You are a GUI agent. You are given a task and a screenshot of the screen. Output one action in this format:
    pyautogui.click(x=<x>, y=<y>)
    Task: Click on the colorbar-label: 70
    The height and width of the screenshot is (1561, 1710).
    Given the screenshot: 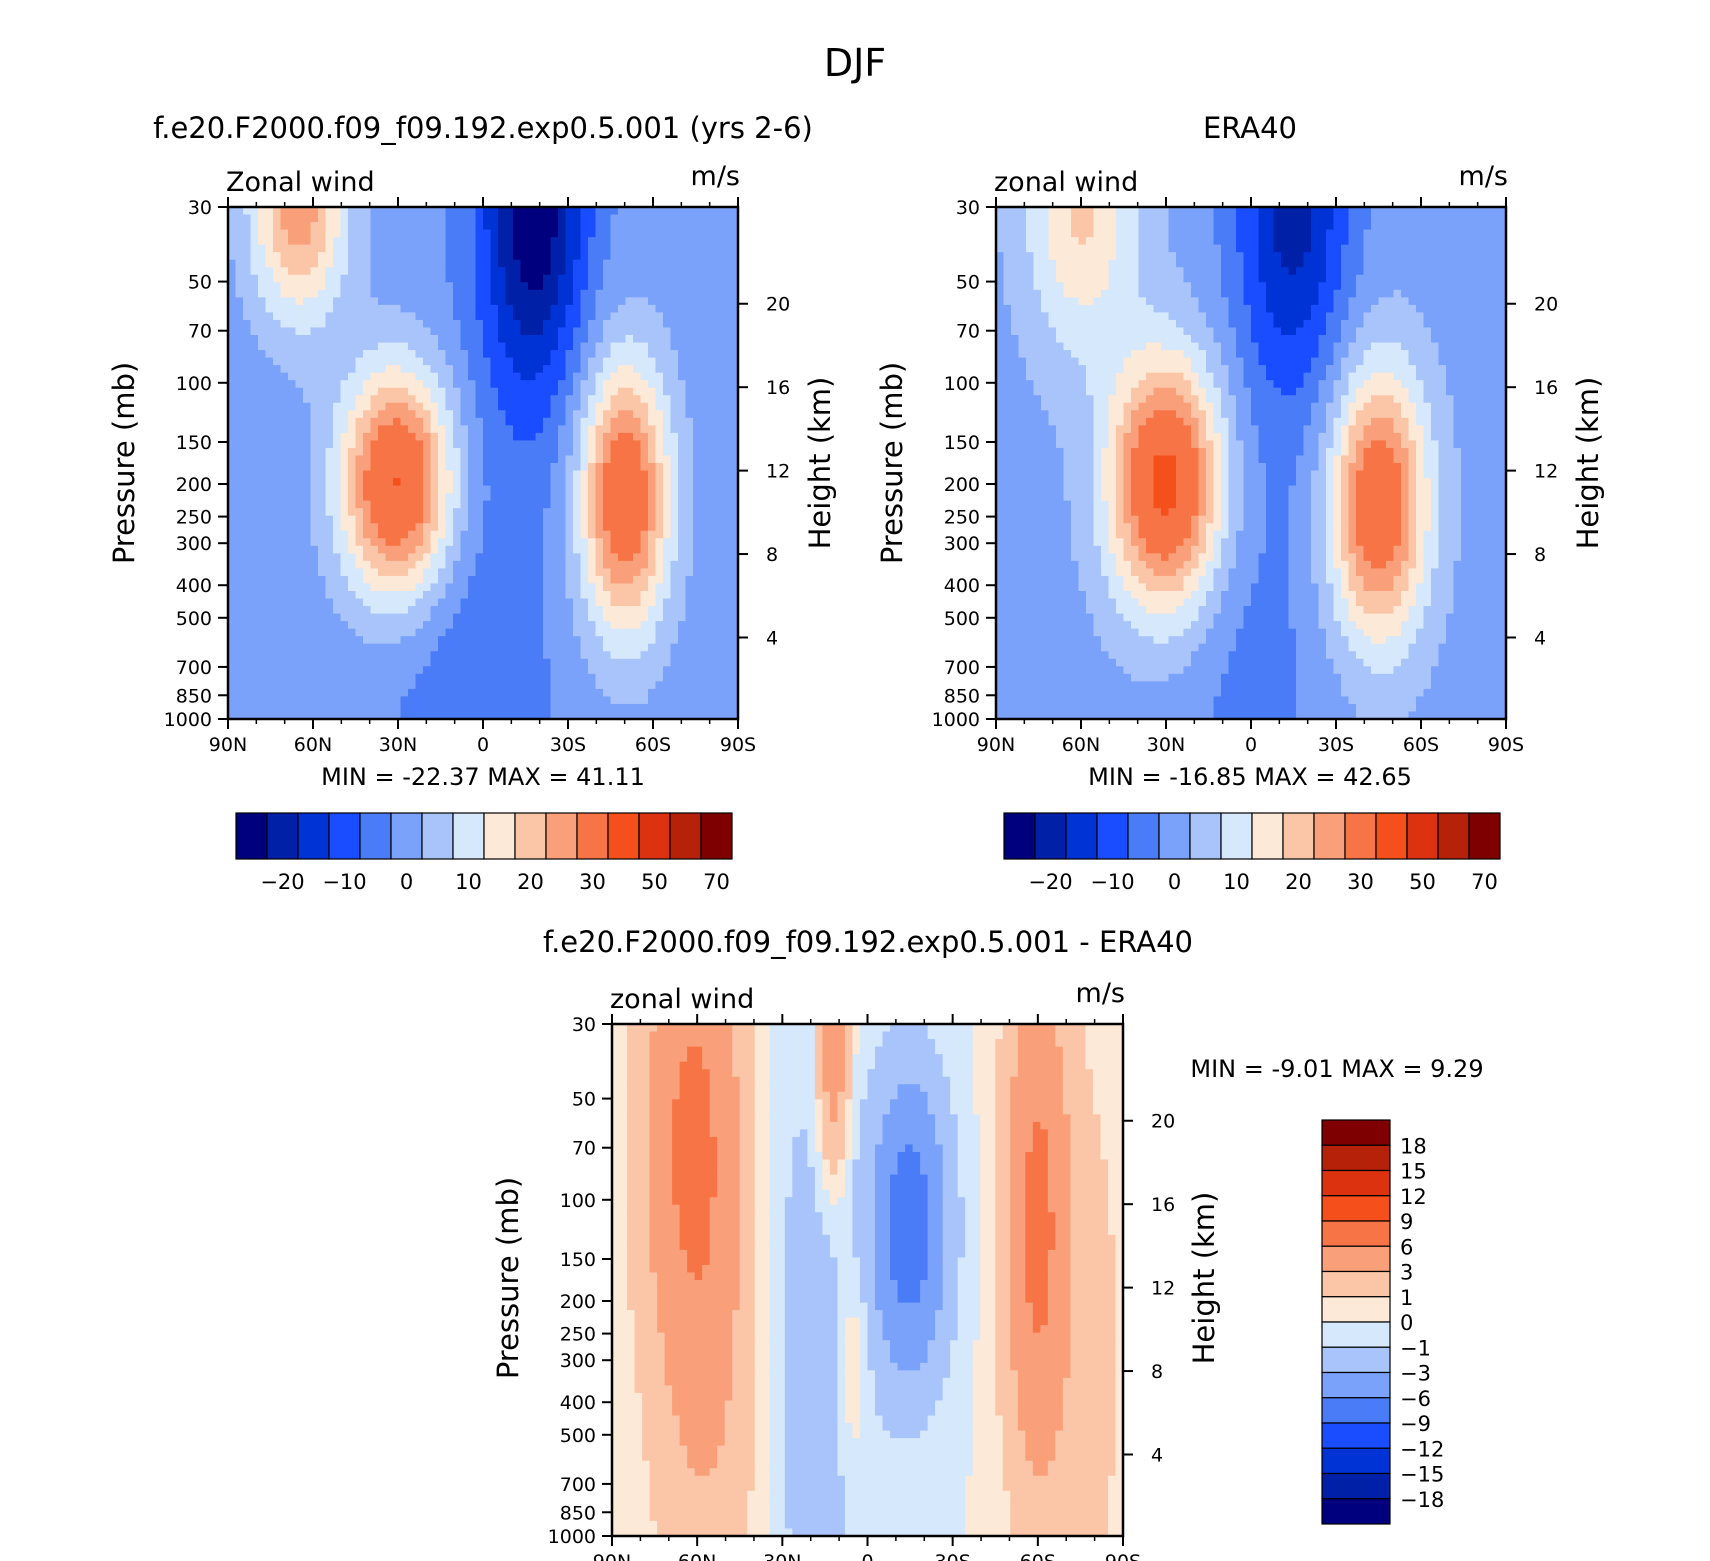 What is the action you would take?
    pyautogui.click(x=716, y=882)
    